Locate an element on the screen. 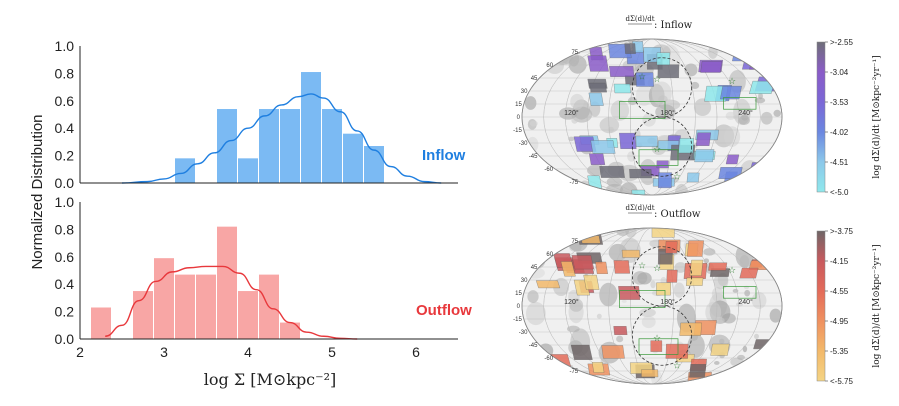  map-title: dΣ(d)/dt: Inflow is located at coordinates (658, 23).